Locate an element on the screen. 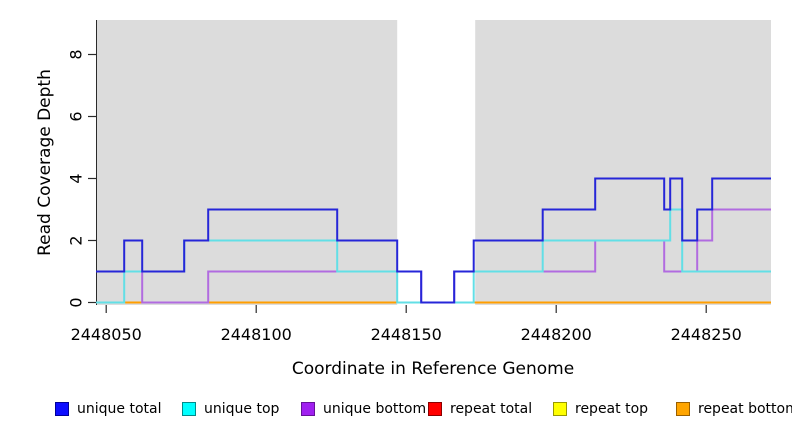 The image size is (792, 432). legend-item-unique-bottom: unique bottom is located at coordinates (364, 408).